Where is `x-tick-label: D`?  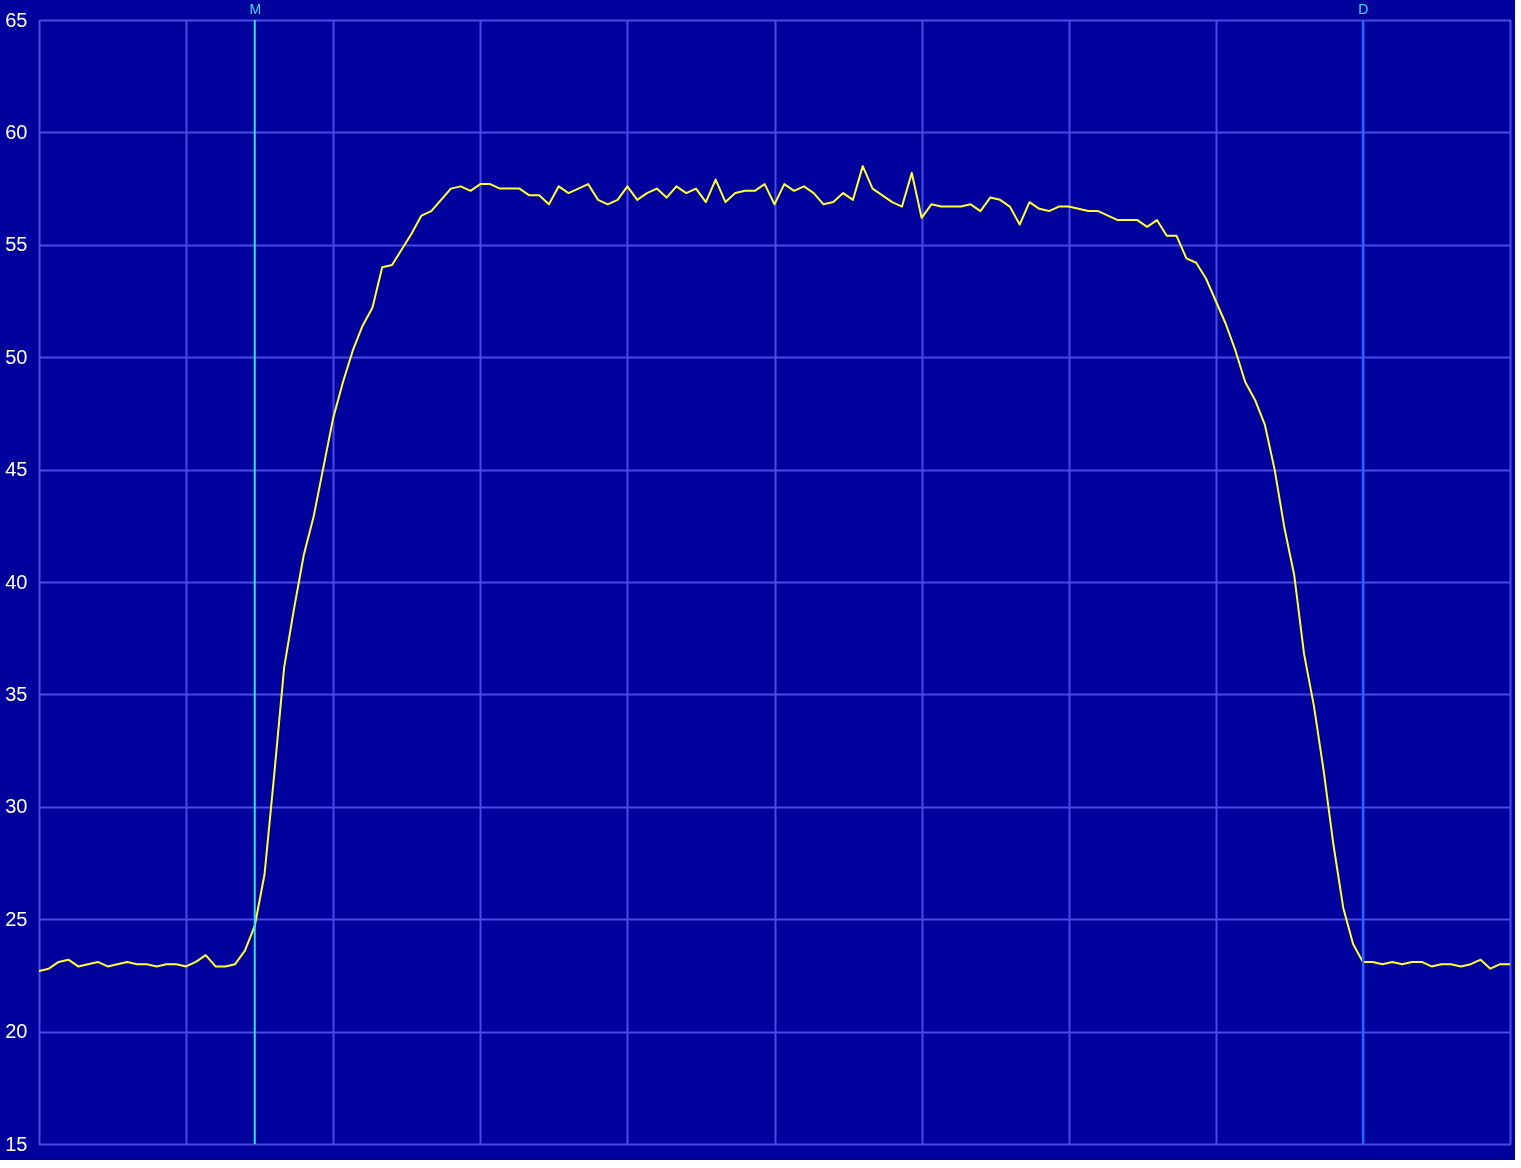 x-tick-label: D is located at coordinates (1363, 8).